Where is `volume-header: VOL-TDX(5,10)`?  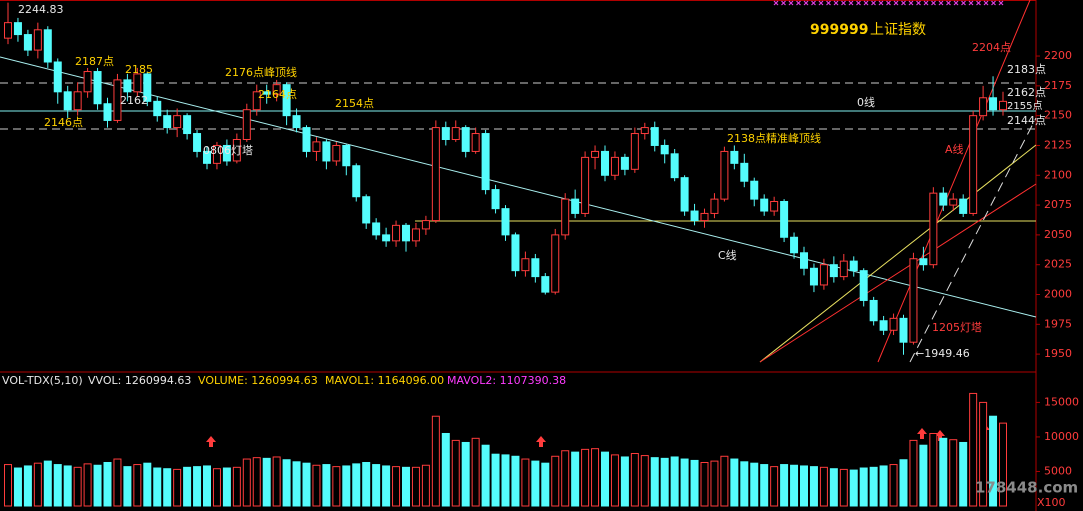 volume-header: VOL-TDX(5,10) is located at coordinates (42, 380).